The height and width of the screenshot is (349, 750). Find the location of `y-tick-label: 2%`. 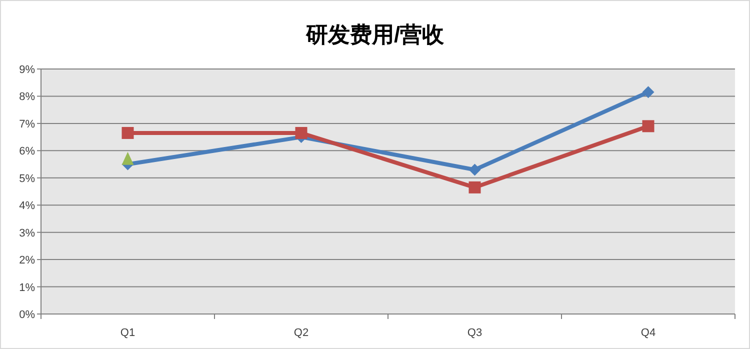

y-tick-label: 2% is located at coordinates (27, 260).